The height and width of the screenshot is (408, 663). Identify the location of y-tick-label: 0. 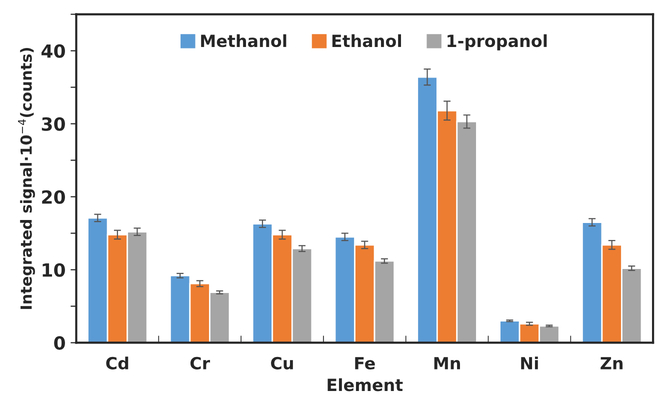
(59, 343).